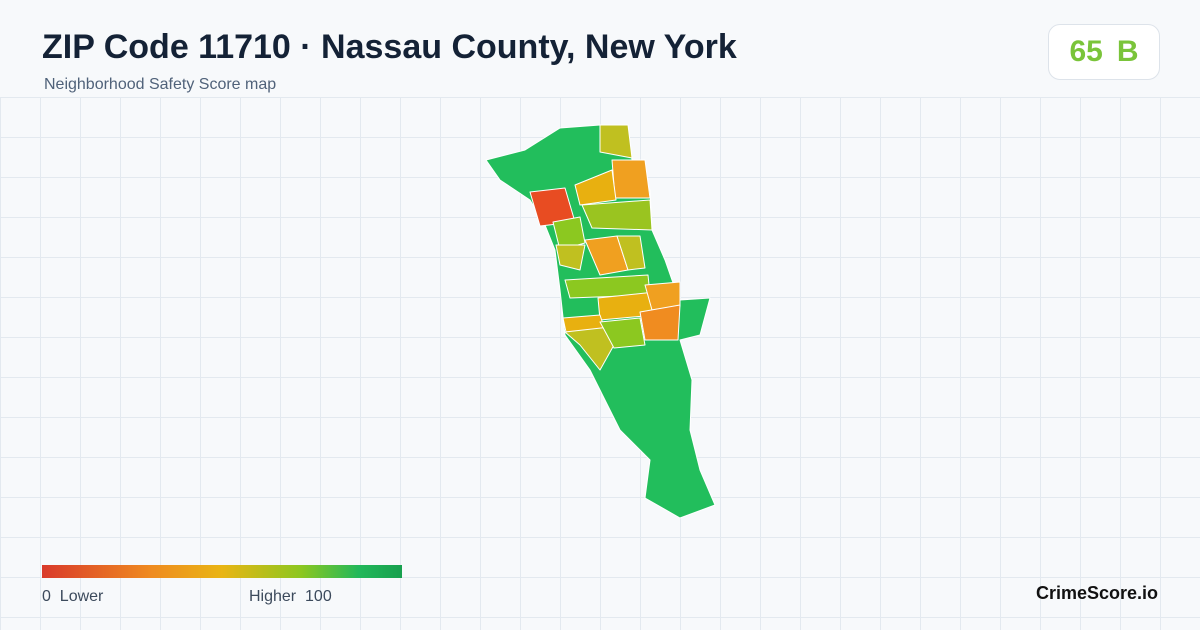 Image resolution: width=1200 pixels, height=630 pixels. What do you see at coordinates (1086, 51) in the screenshot?
I see `score-value: 65` at bounding box center [1086, 51].